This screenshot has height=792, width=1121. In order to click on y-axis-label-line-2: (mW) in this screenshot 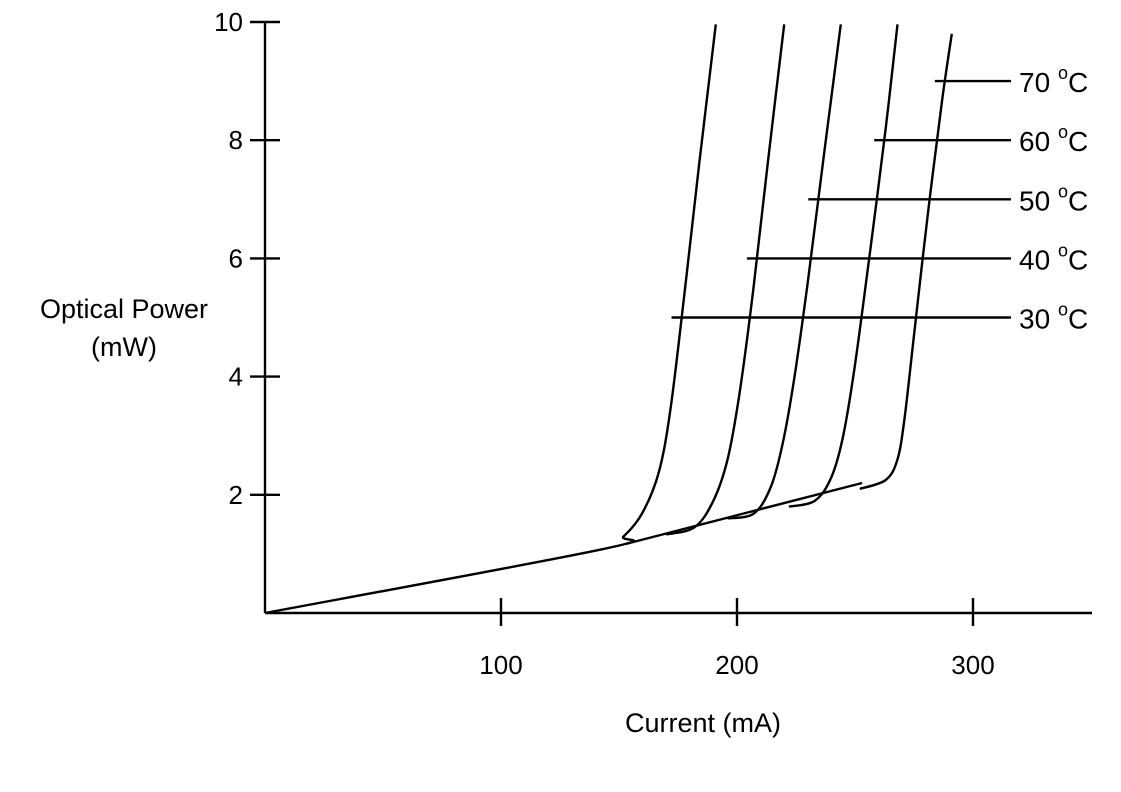, I will do `click(124, 347)`.